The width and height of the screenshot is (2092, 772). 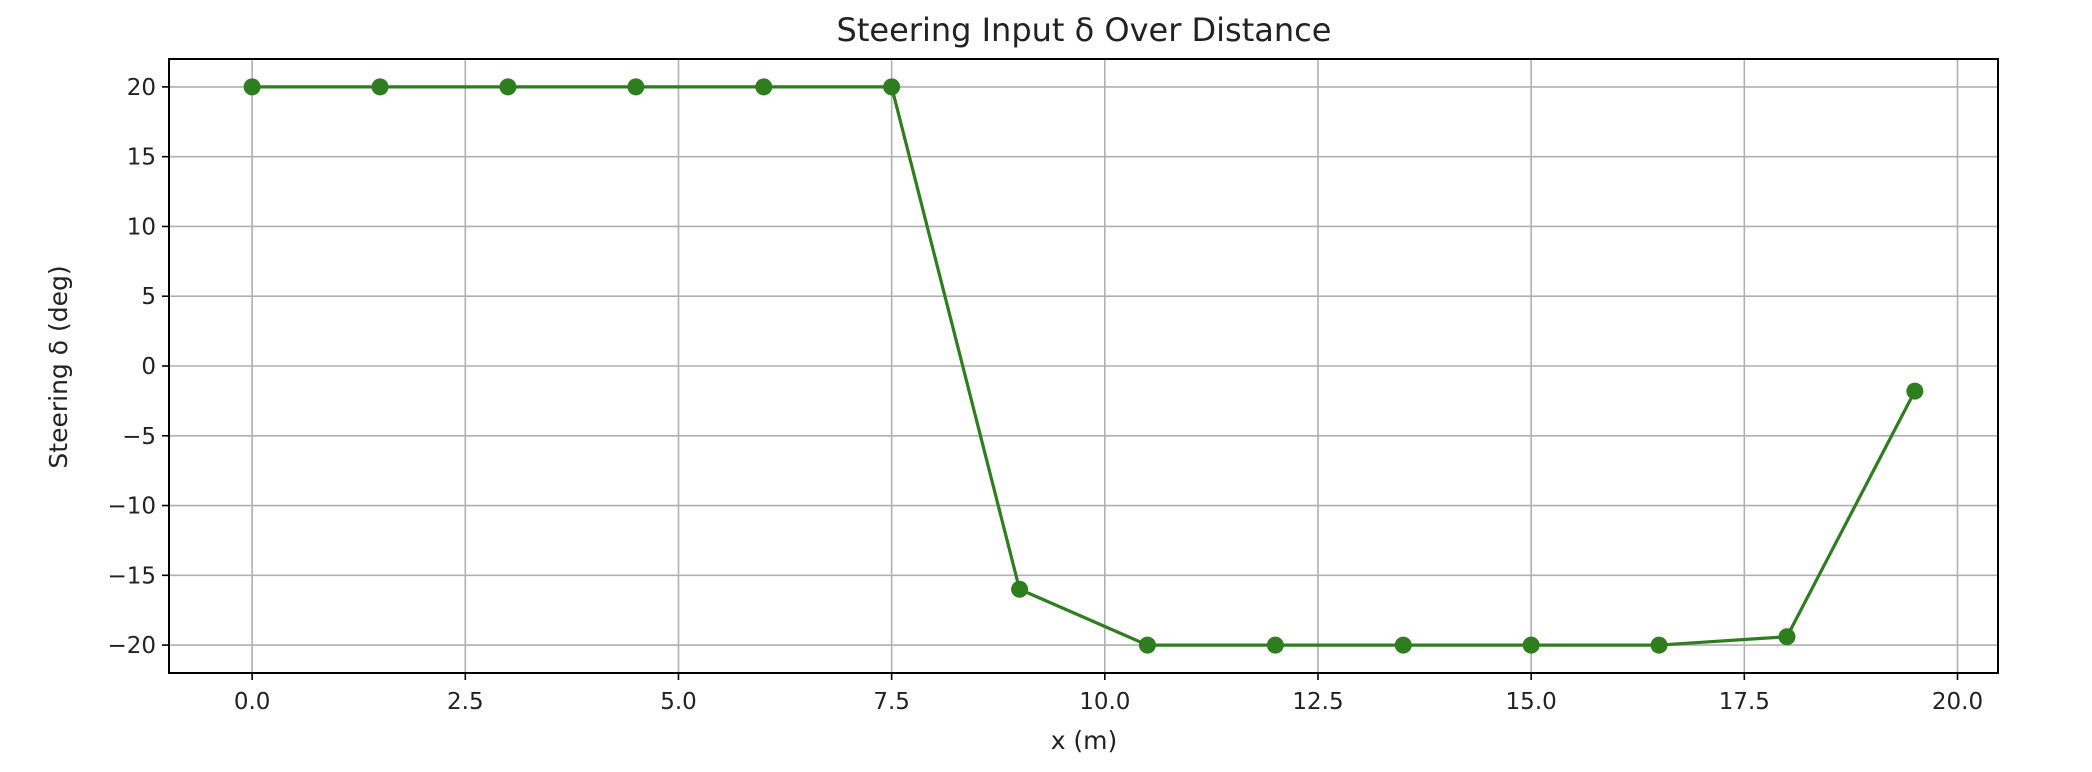 I want to click on chart-title: Steering Input δ Over Distance, so click(x=1084, y=30).